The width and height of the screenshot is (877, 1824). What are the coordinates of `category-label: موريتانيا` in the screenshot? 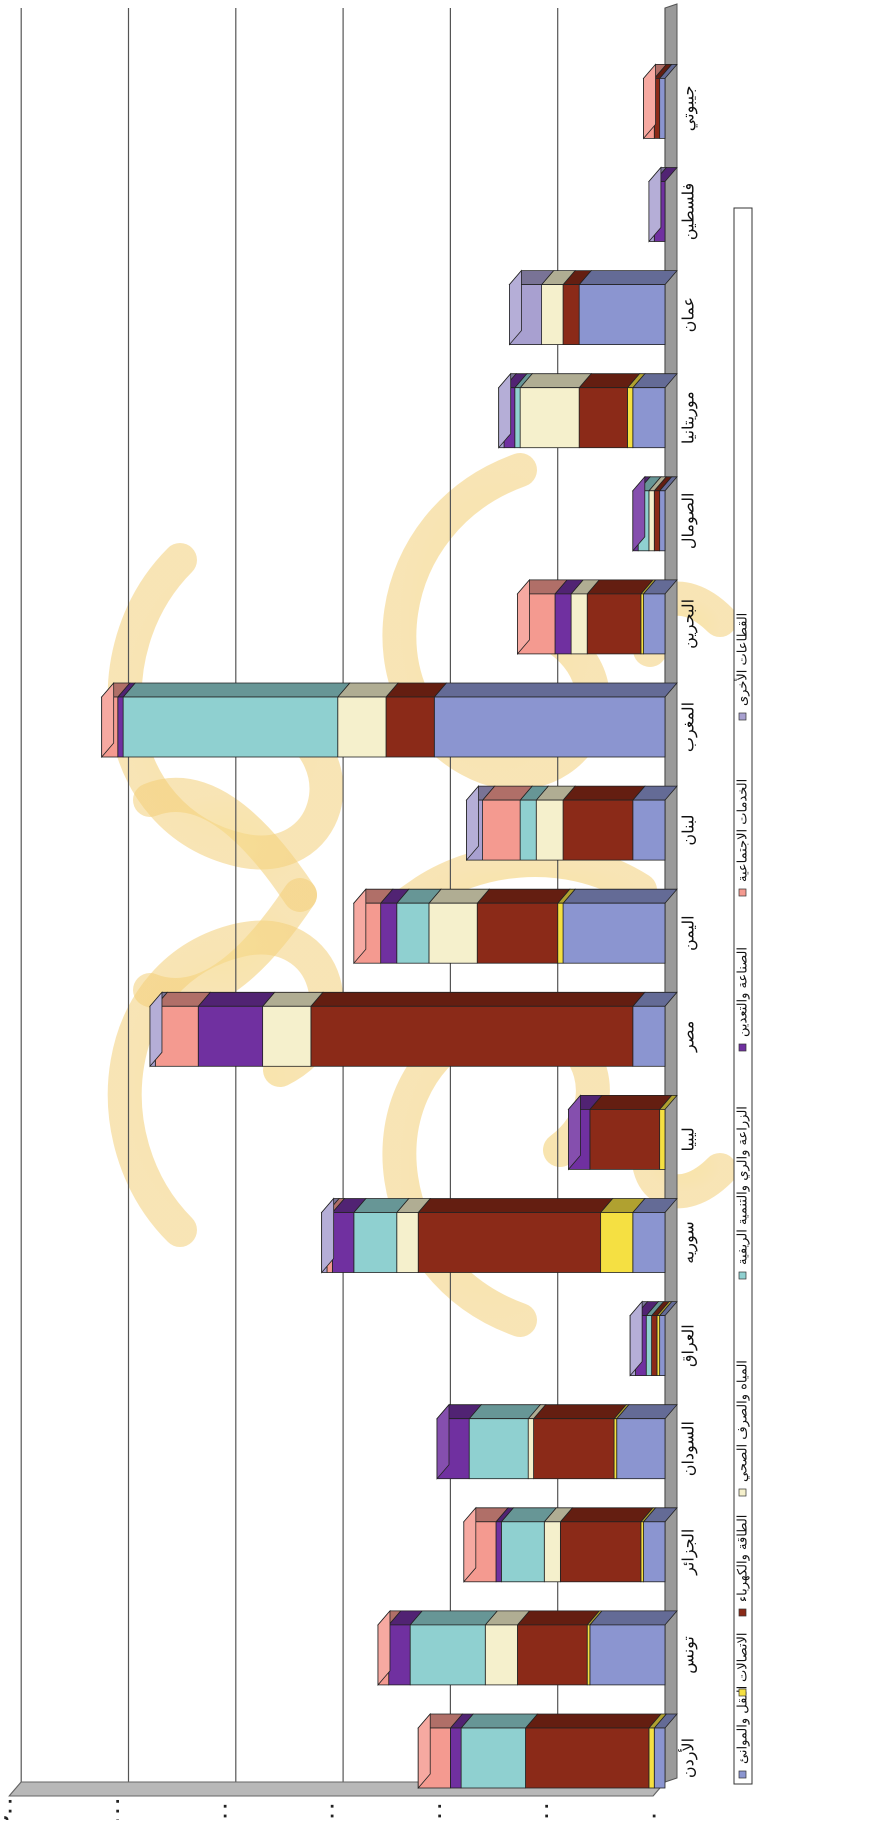 It's located at (689, 417).